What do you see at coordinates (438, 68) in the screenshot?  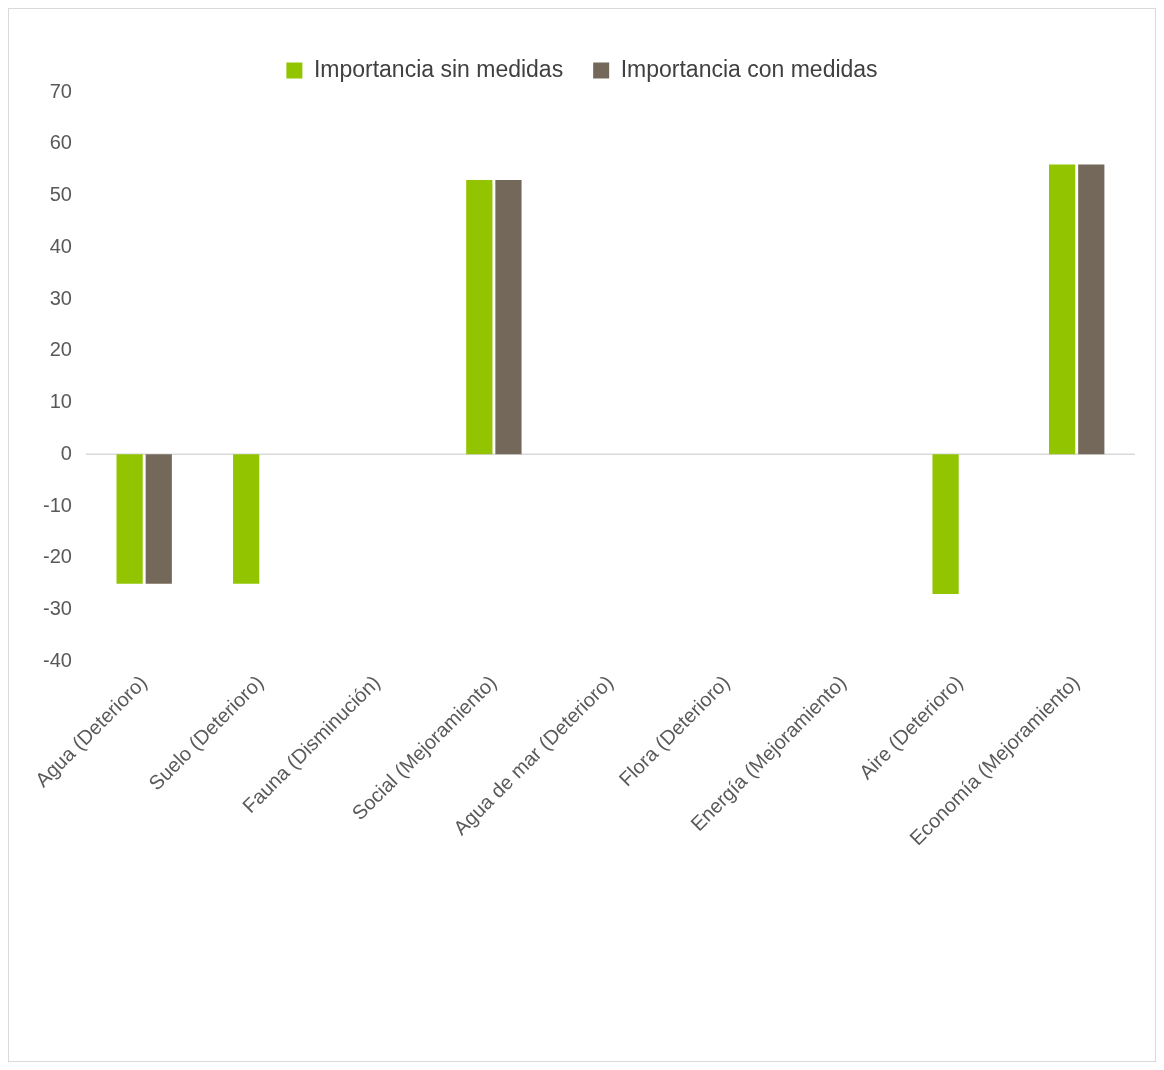 I see `legend-label: Importancia sin medidas` at bounding box center [438, 68].